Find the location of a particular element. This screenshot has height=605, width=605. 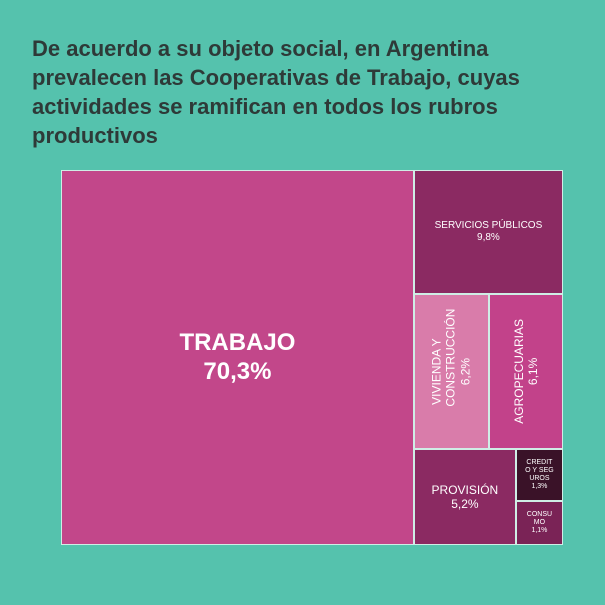

value-label: 1,3% is located at coordinates (539, 487).